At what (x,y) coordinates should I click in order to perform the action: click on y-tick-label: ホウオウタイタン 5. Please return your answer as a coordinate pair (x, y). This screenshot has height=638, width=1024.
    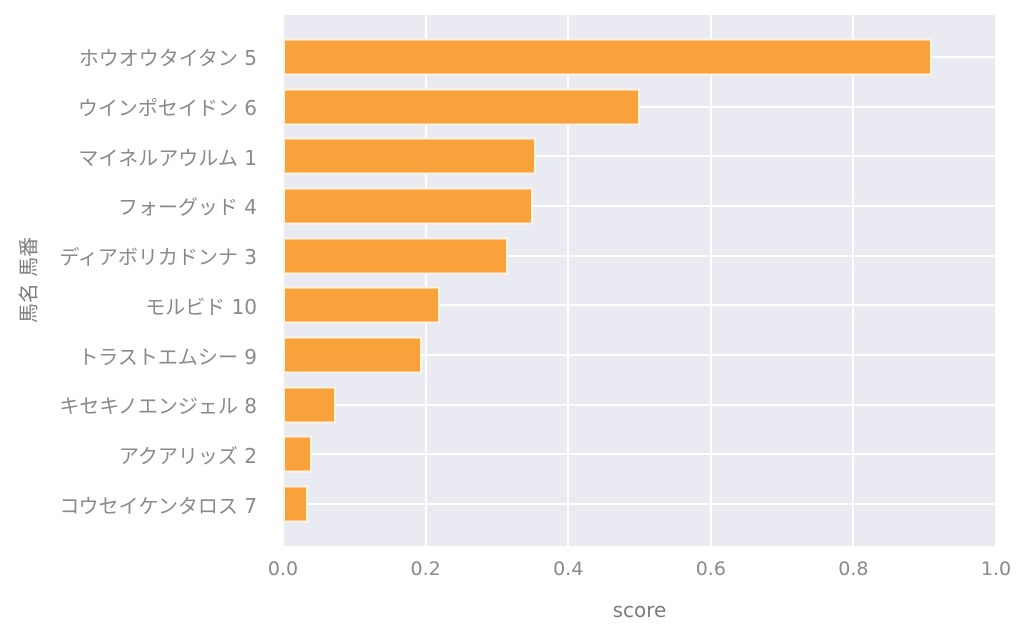
    Looking at the image, I should click on (167, 58).